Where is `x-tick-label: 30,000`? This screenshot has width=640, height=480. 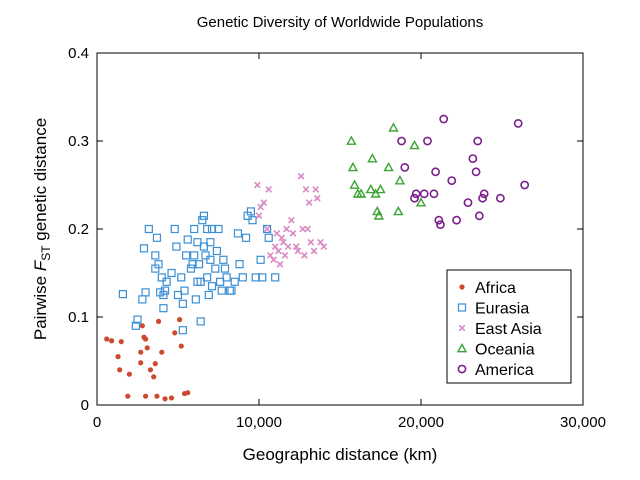
x-tick-label: 30,000 is located at coordinates (583, 422).